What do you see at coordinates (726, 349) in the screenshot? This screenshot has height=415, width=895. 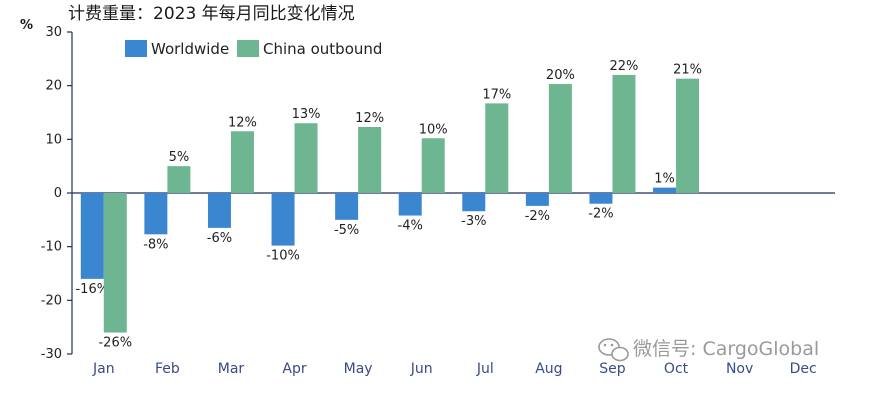 I see `watermark-text: 微信号: CargoGlobal` at bounding box center [726, 349].